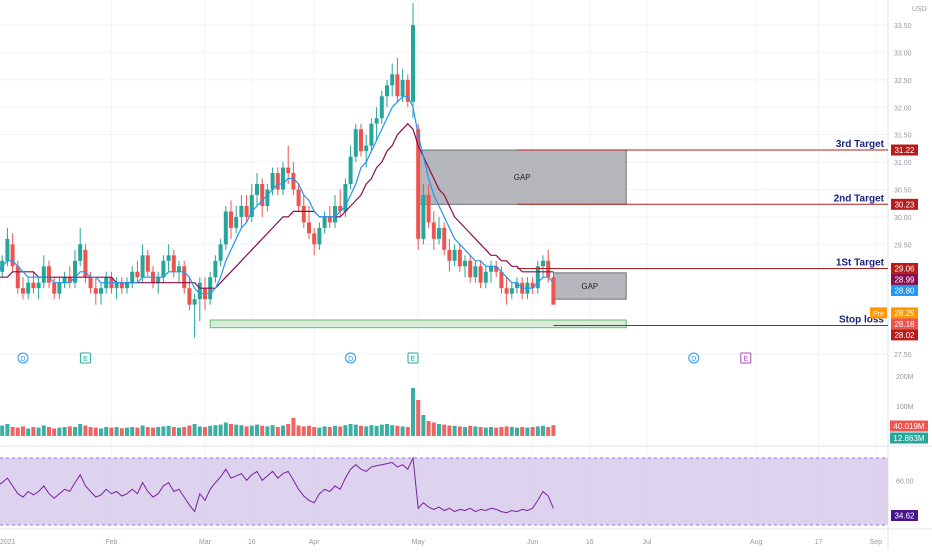 The image size is (932, 555). Describe the element at coordinates (860, 262) in the screenshot. I see `target-label: 1St Target` at that location.